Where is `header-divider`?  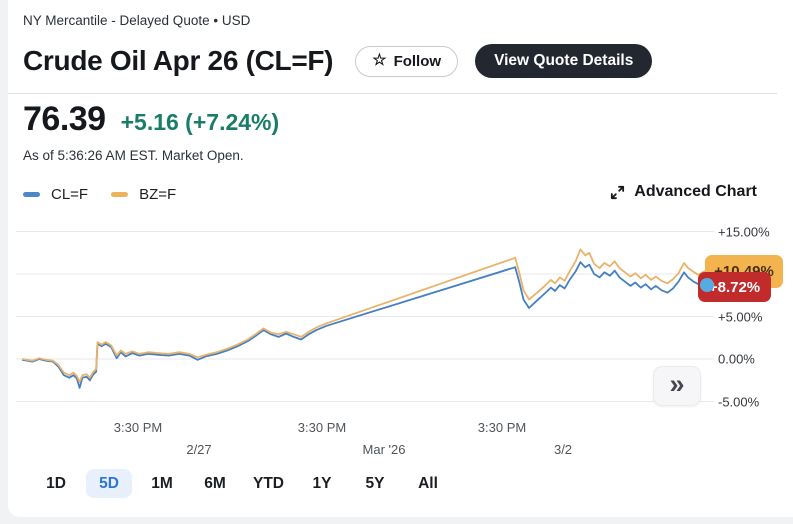
header-divider is located at coordinates (392, 93).